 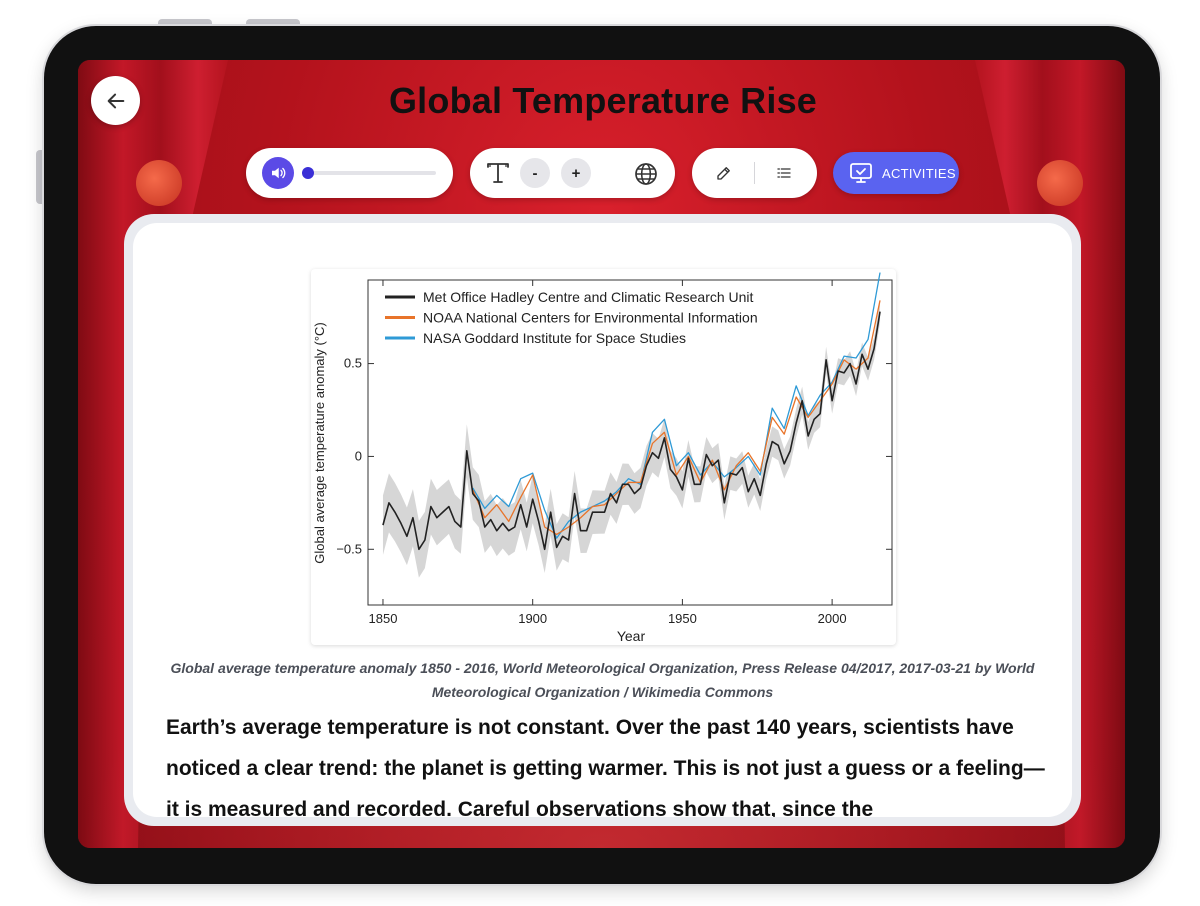 What do you see at coordinates (358, 455) in the screenshot?
I see `y-tick-label: 0` at bounding box center [358, 455].